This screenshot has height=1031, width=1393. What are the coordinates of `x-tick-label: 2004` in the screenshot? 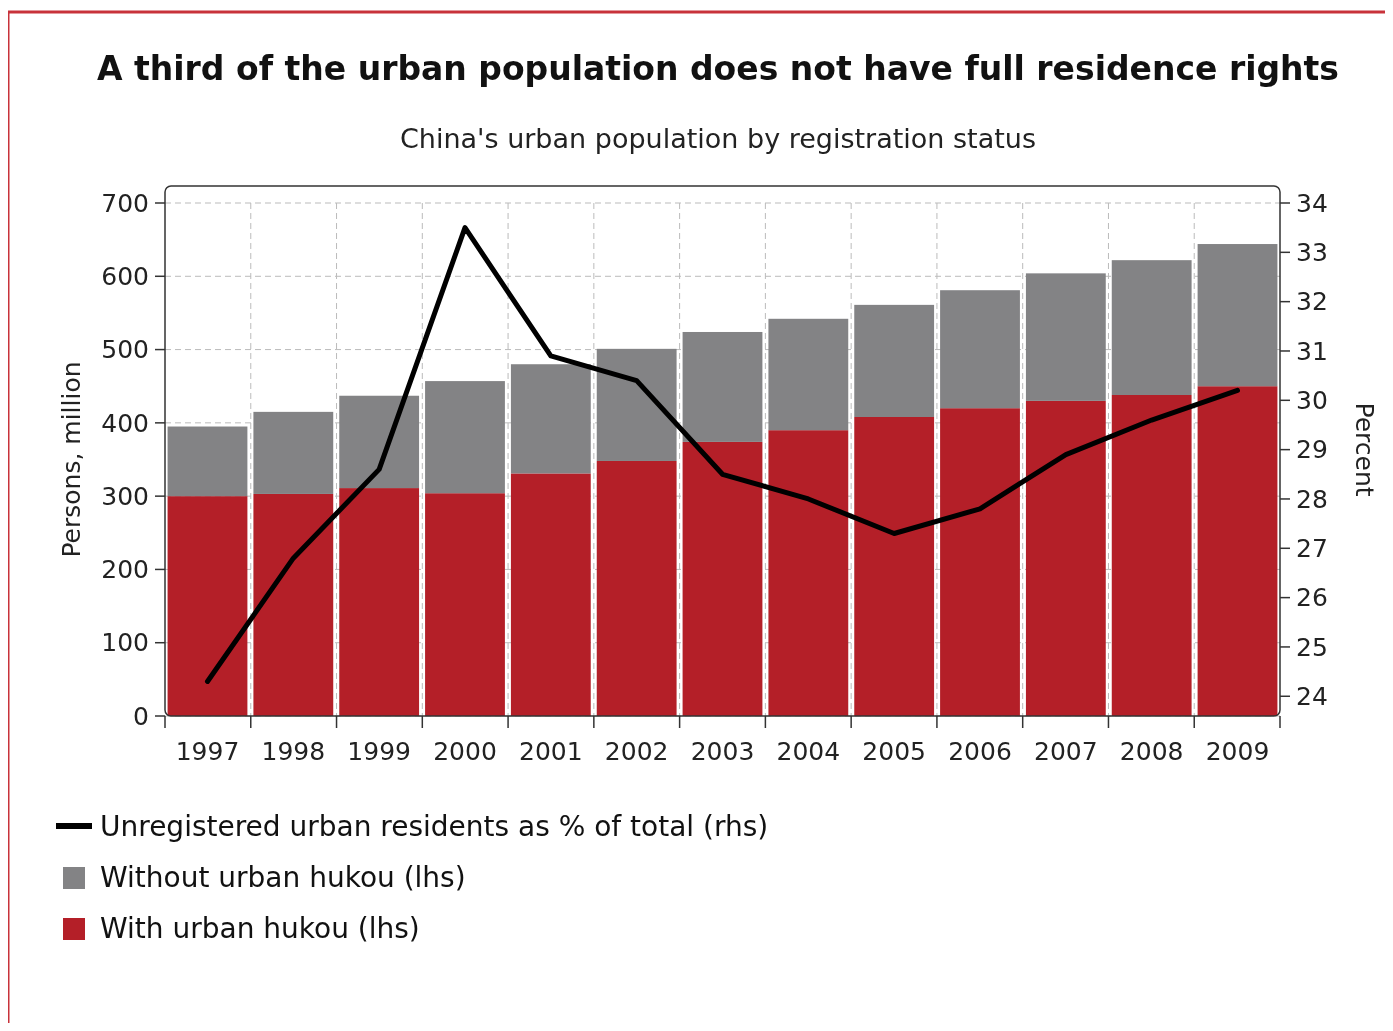 It's located at (808, 751).